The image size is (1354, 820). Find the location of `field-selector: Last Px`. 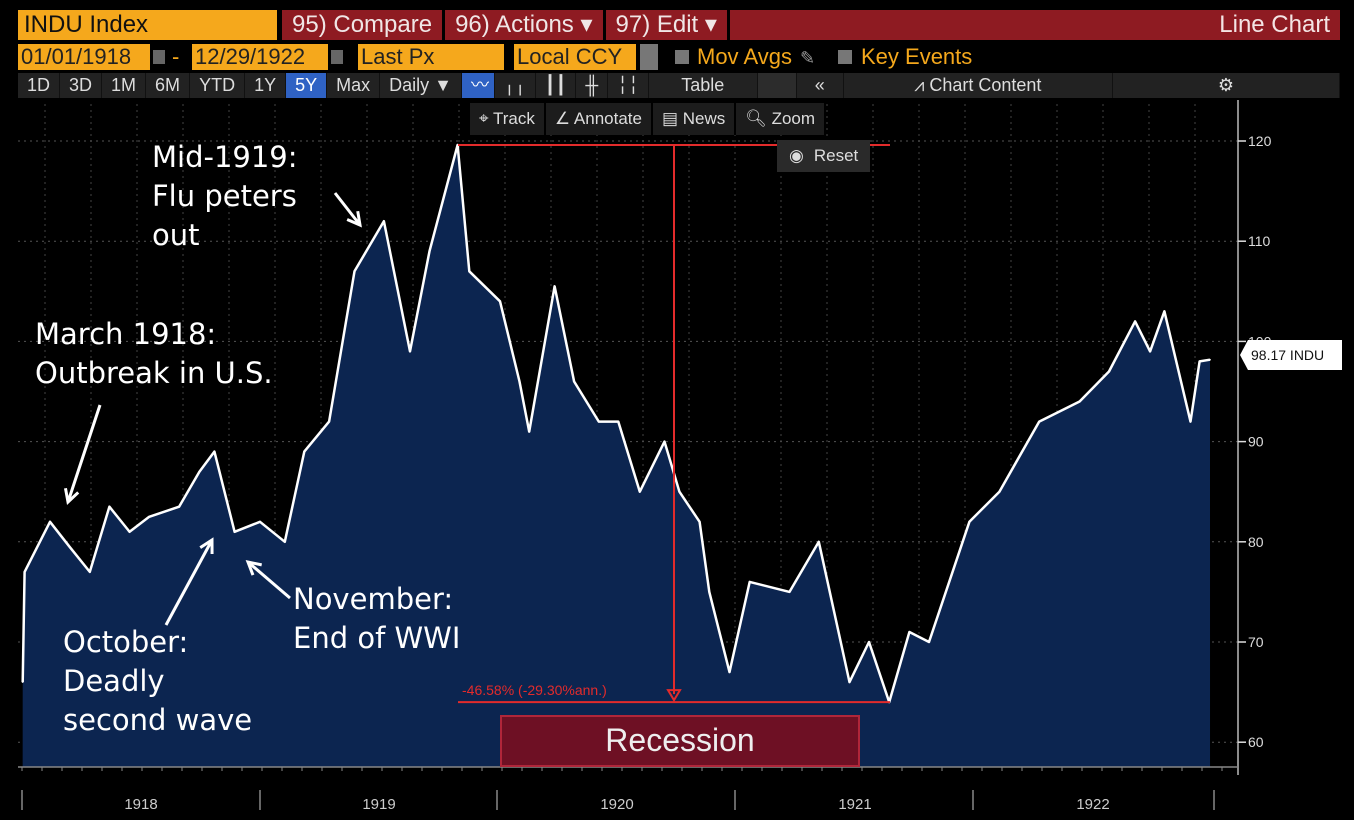

field-selector: Last Px is located at coordinates (431, 57).